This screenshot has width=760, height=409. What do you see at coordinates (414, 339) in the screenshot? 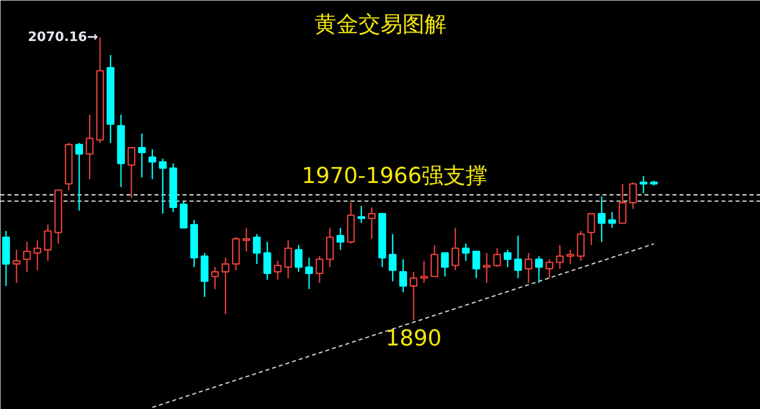
I see `text: 1890` at bounding box center [414, 339].